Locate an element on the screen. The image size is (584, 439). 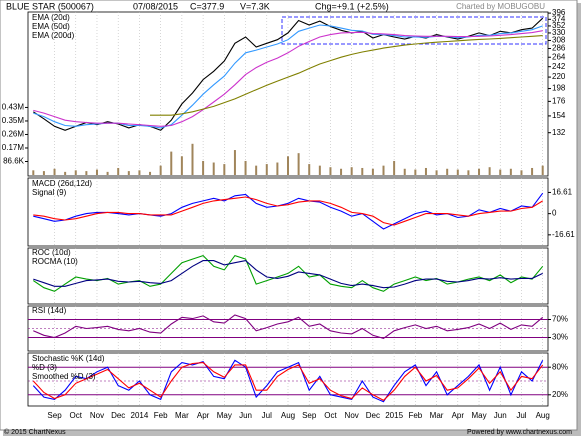
y-tick-label: 0 is located at coordinates (554, 213).